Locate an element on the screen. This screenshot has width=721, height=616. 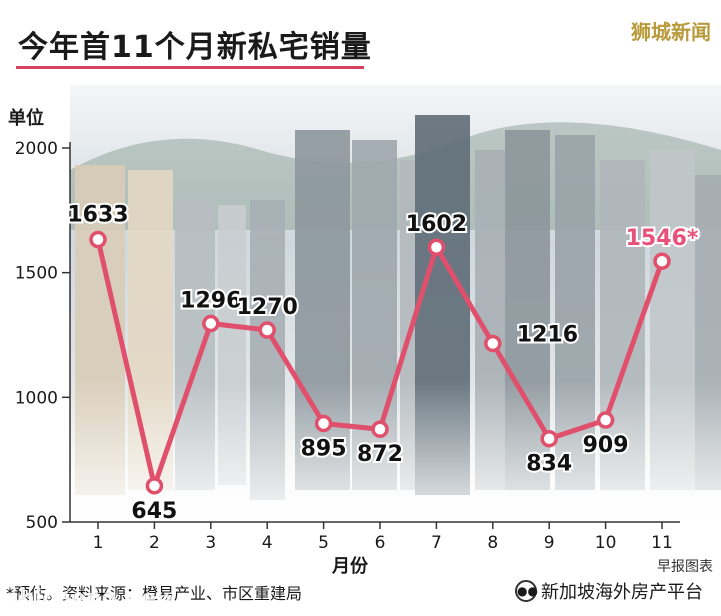
wechat-icon: ●● is located at coordinates (526, 591).